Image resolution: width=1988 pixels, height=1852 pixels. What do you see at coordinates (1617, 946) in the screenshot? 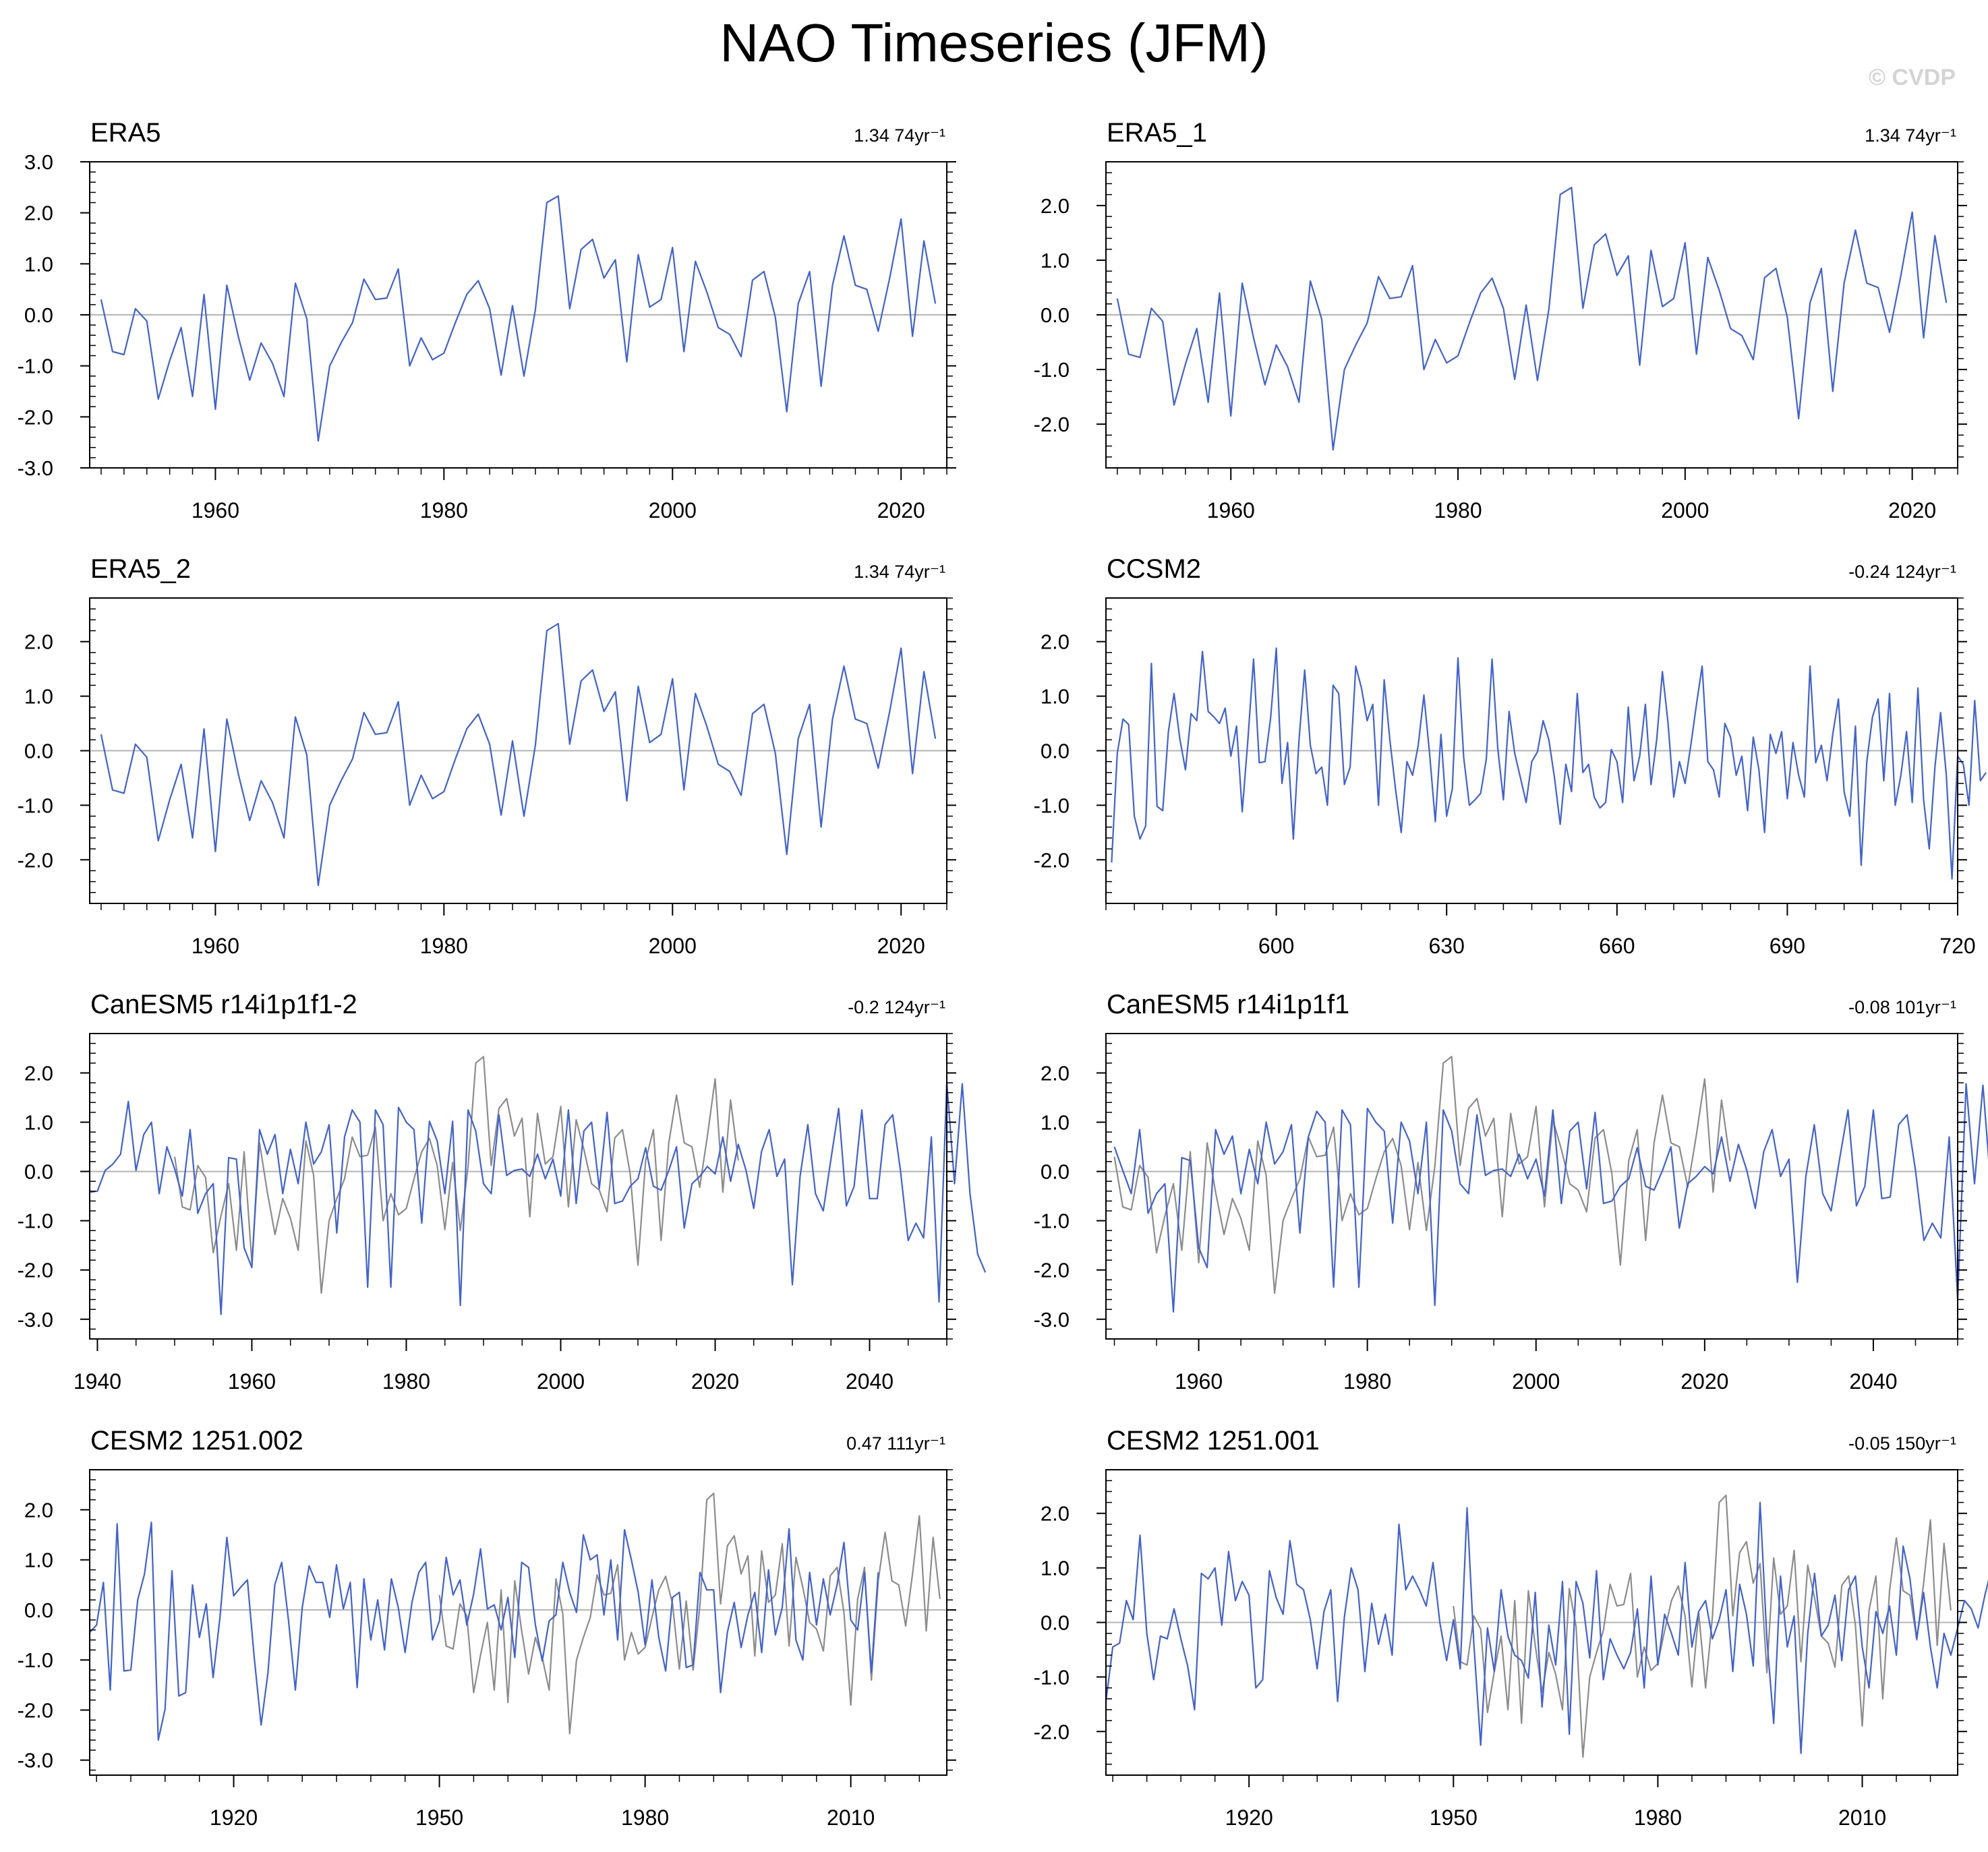
I see `x-tick-label: 660` at bounding box center [1617, 946].